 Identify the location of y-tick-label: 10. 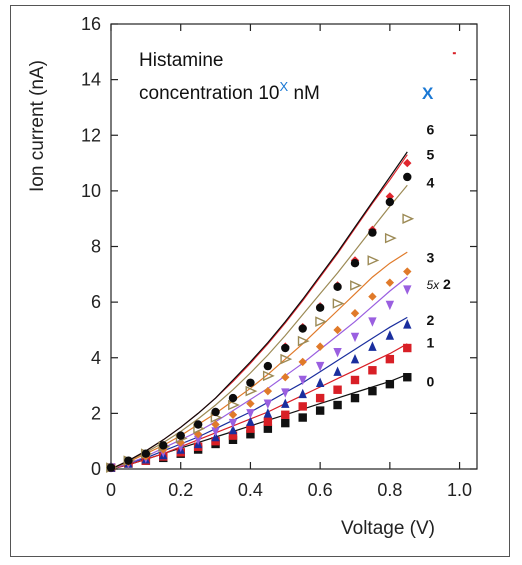
(91, 191).